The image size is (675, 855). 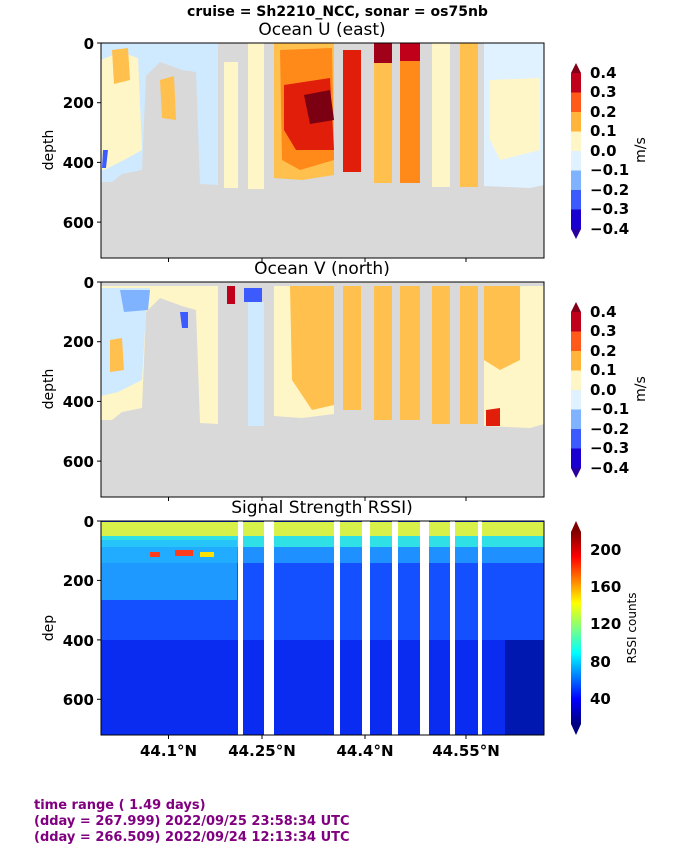 I want to click on rssi-ytick-400: 400, so click(x=78, y=641).